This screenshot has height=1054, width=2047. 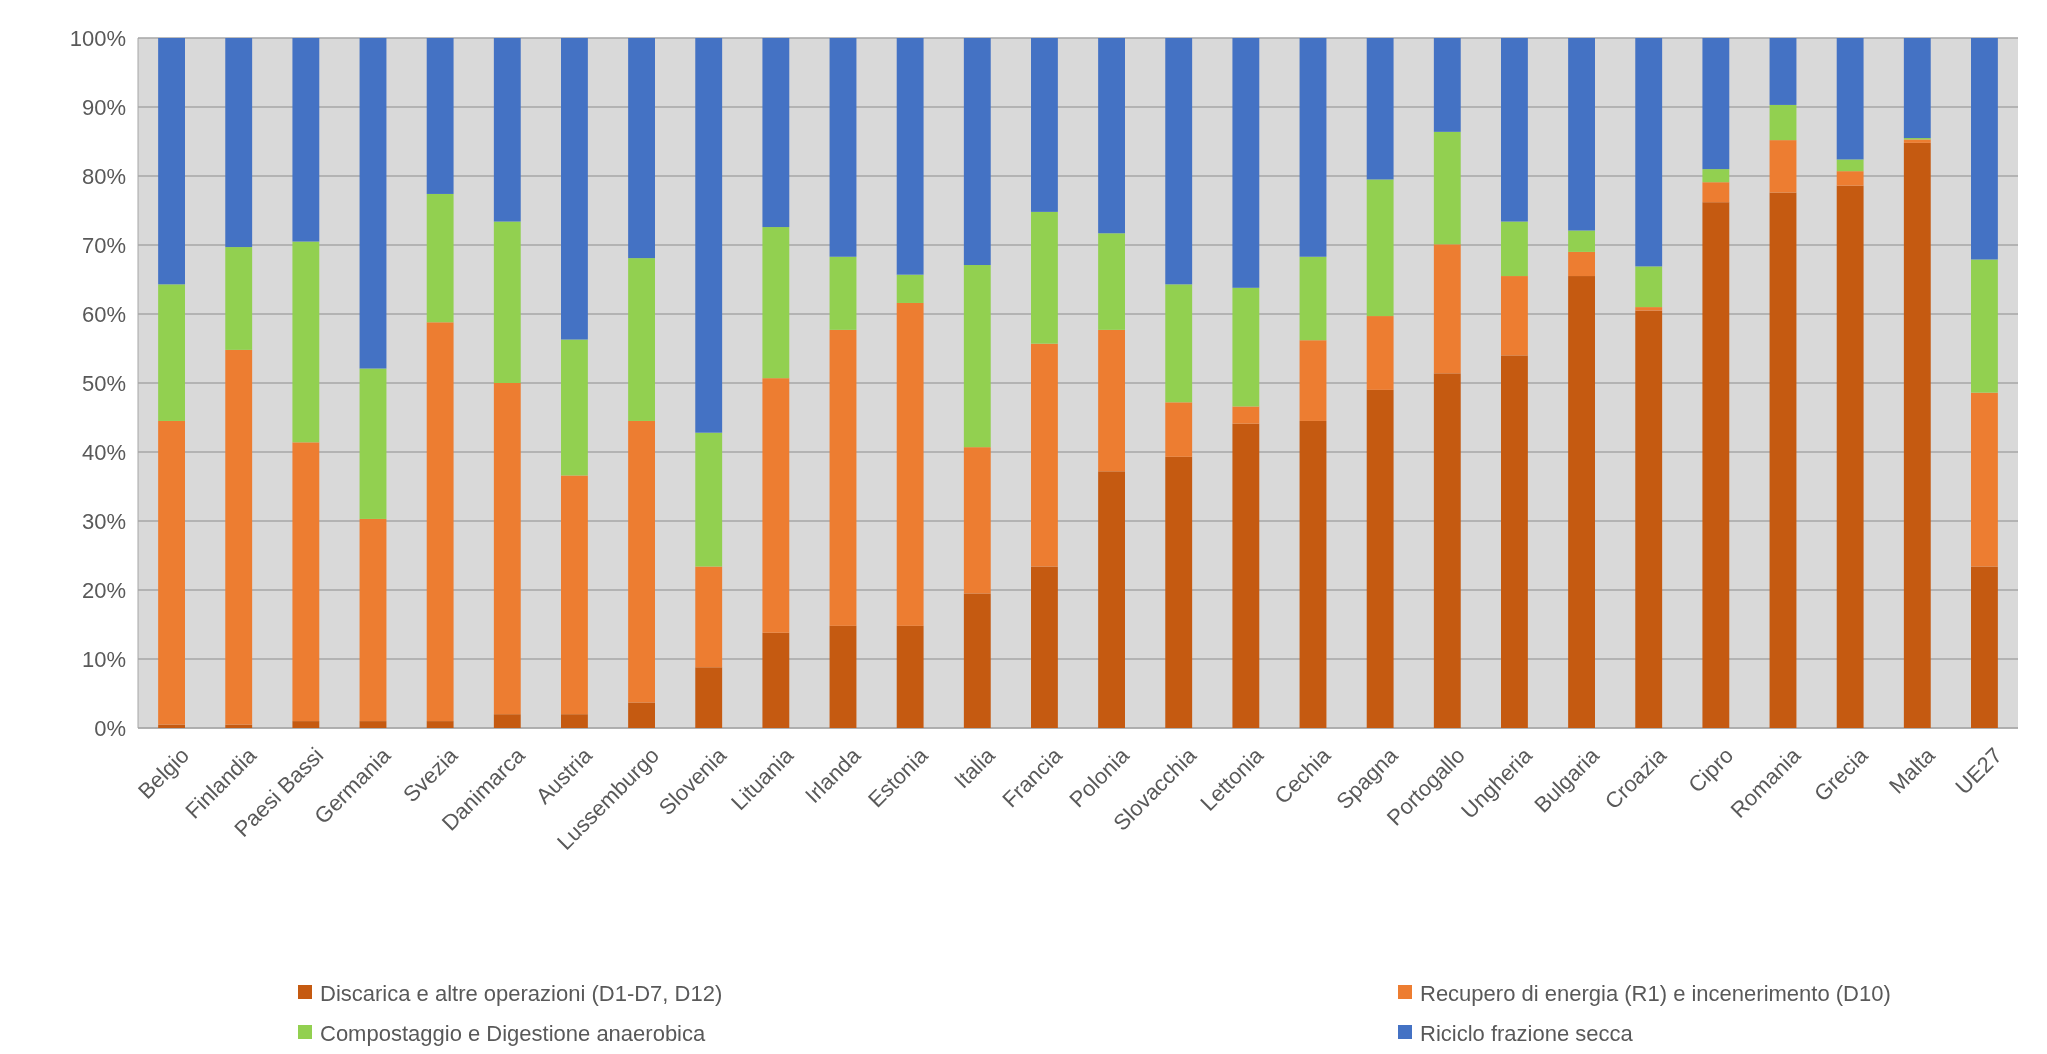 I want to click on y-tick-label: 10%, so click(x=103, y=659).